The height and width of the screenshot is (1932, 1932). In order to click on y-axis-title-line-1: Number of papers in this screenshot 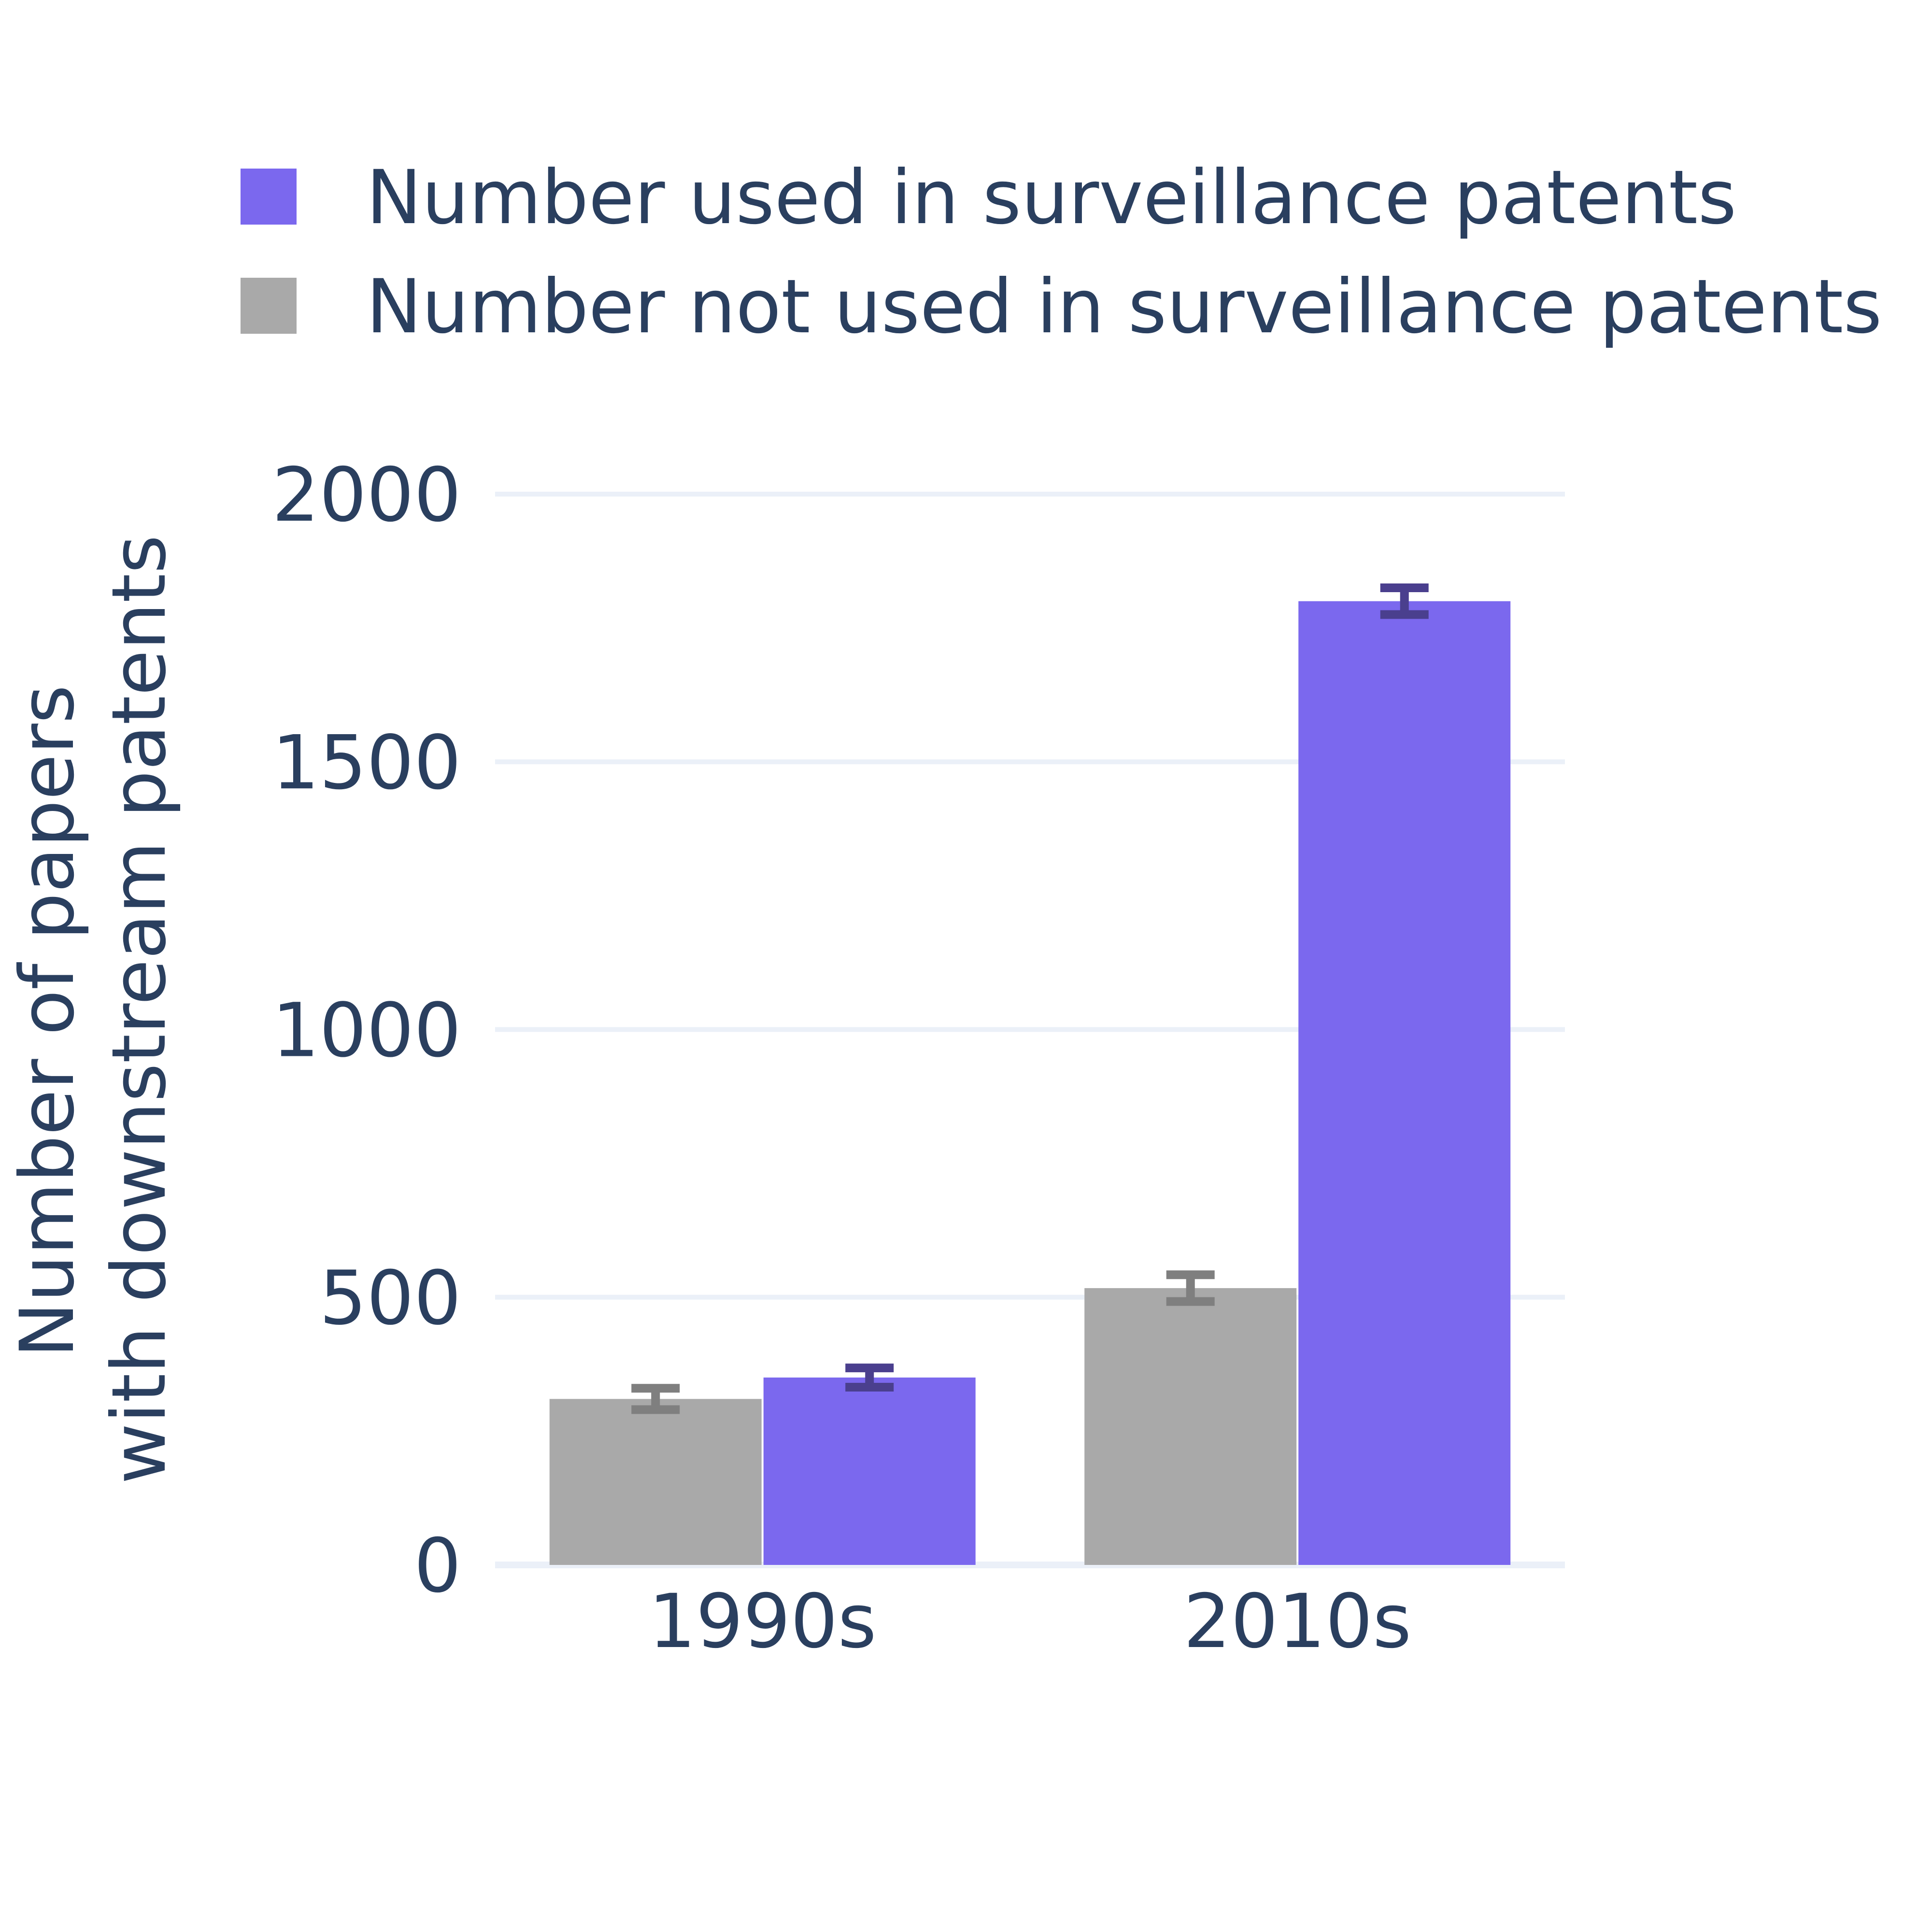, I will do `click(47, 1021)`.